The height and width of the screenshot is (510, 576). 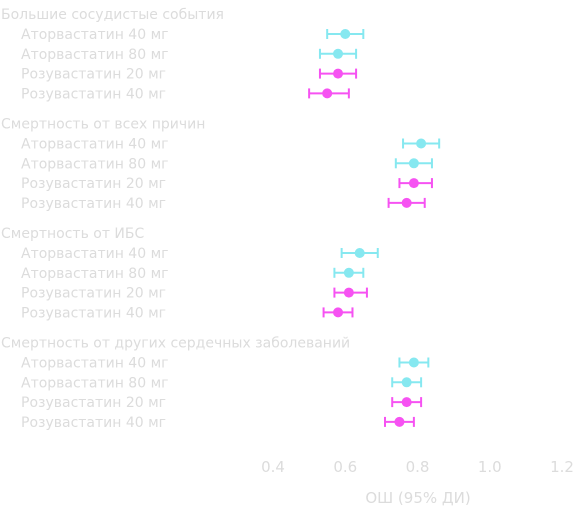 What do you see at coordinates (112, 15) in the screenshot?
I see `group-title: Большие сосудистые события` at bounding box center [112, 15].